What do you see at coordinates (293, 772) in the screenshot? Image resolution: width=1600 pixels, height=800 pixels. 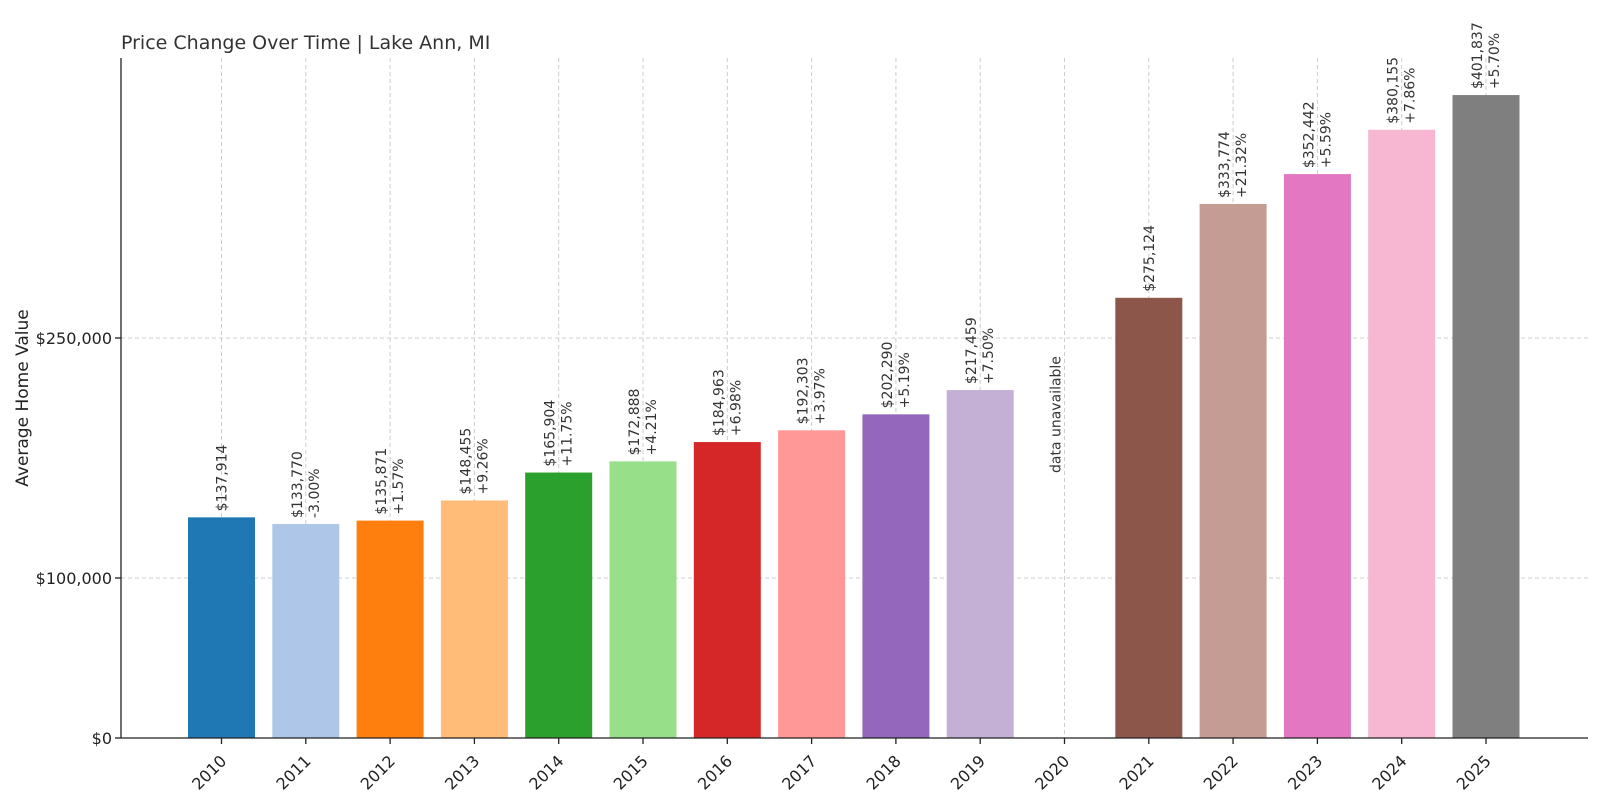 I see `x-tick-label-2011: 2011` at bounding box center [293, 772].